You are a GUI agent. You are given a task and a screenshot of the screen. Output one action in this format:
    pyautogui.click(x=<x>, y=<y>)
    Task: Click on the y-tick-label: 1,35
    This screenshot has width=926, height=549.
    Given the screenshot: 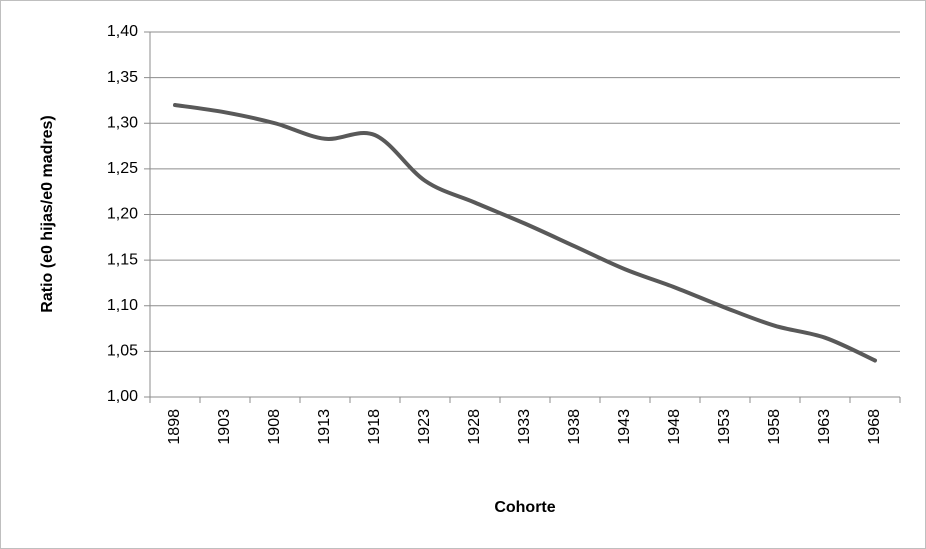 What is the action you would take?
    pyautogui.click(x=122, y=77)
    